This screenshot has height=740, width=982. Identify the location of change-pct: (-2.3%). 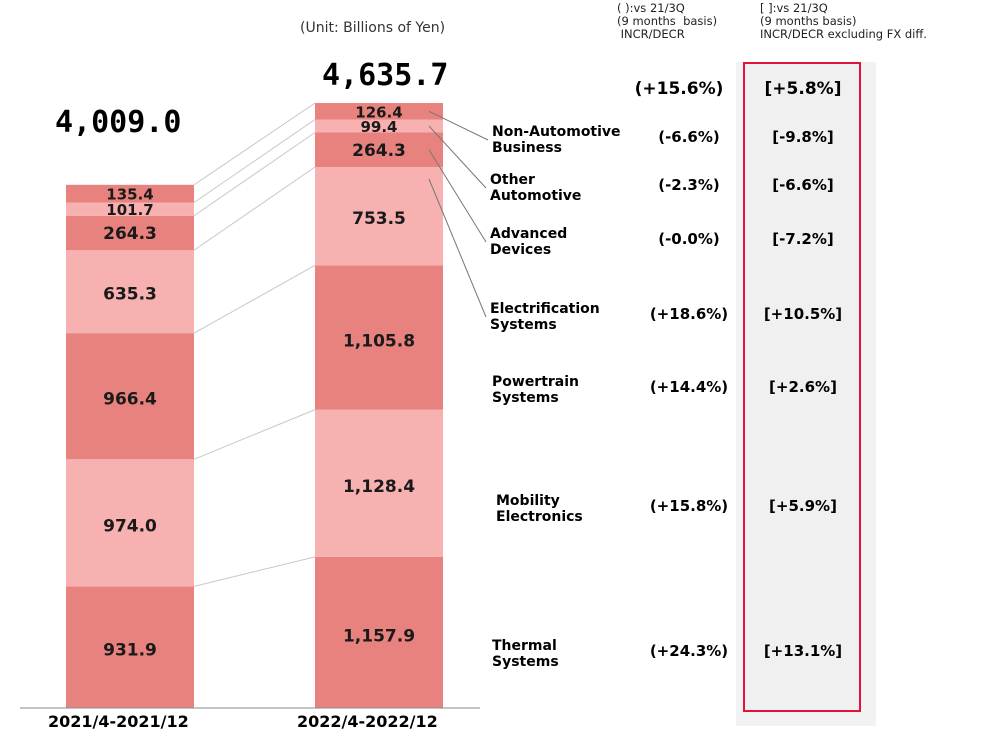
(689, 185).